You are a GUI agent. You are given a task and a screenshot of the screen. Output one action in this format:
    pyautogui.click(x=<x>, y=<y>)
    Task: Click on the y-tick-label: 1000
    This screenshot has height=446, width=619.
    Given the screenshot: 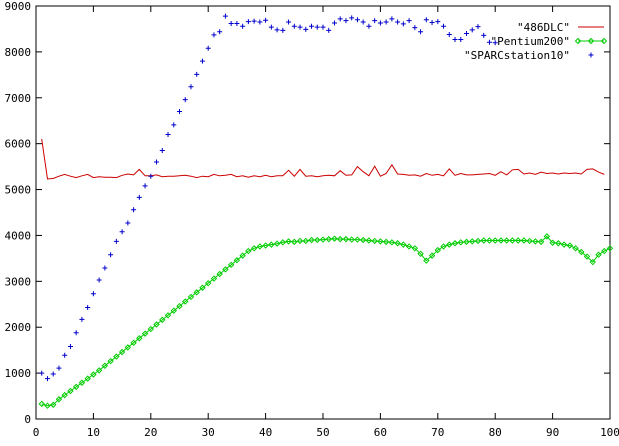 What is the action you would take?
    pyautogui.click(x=18, y=373)
    